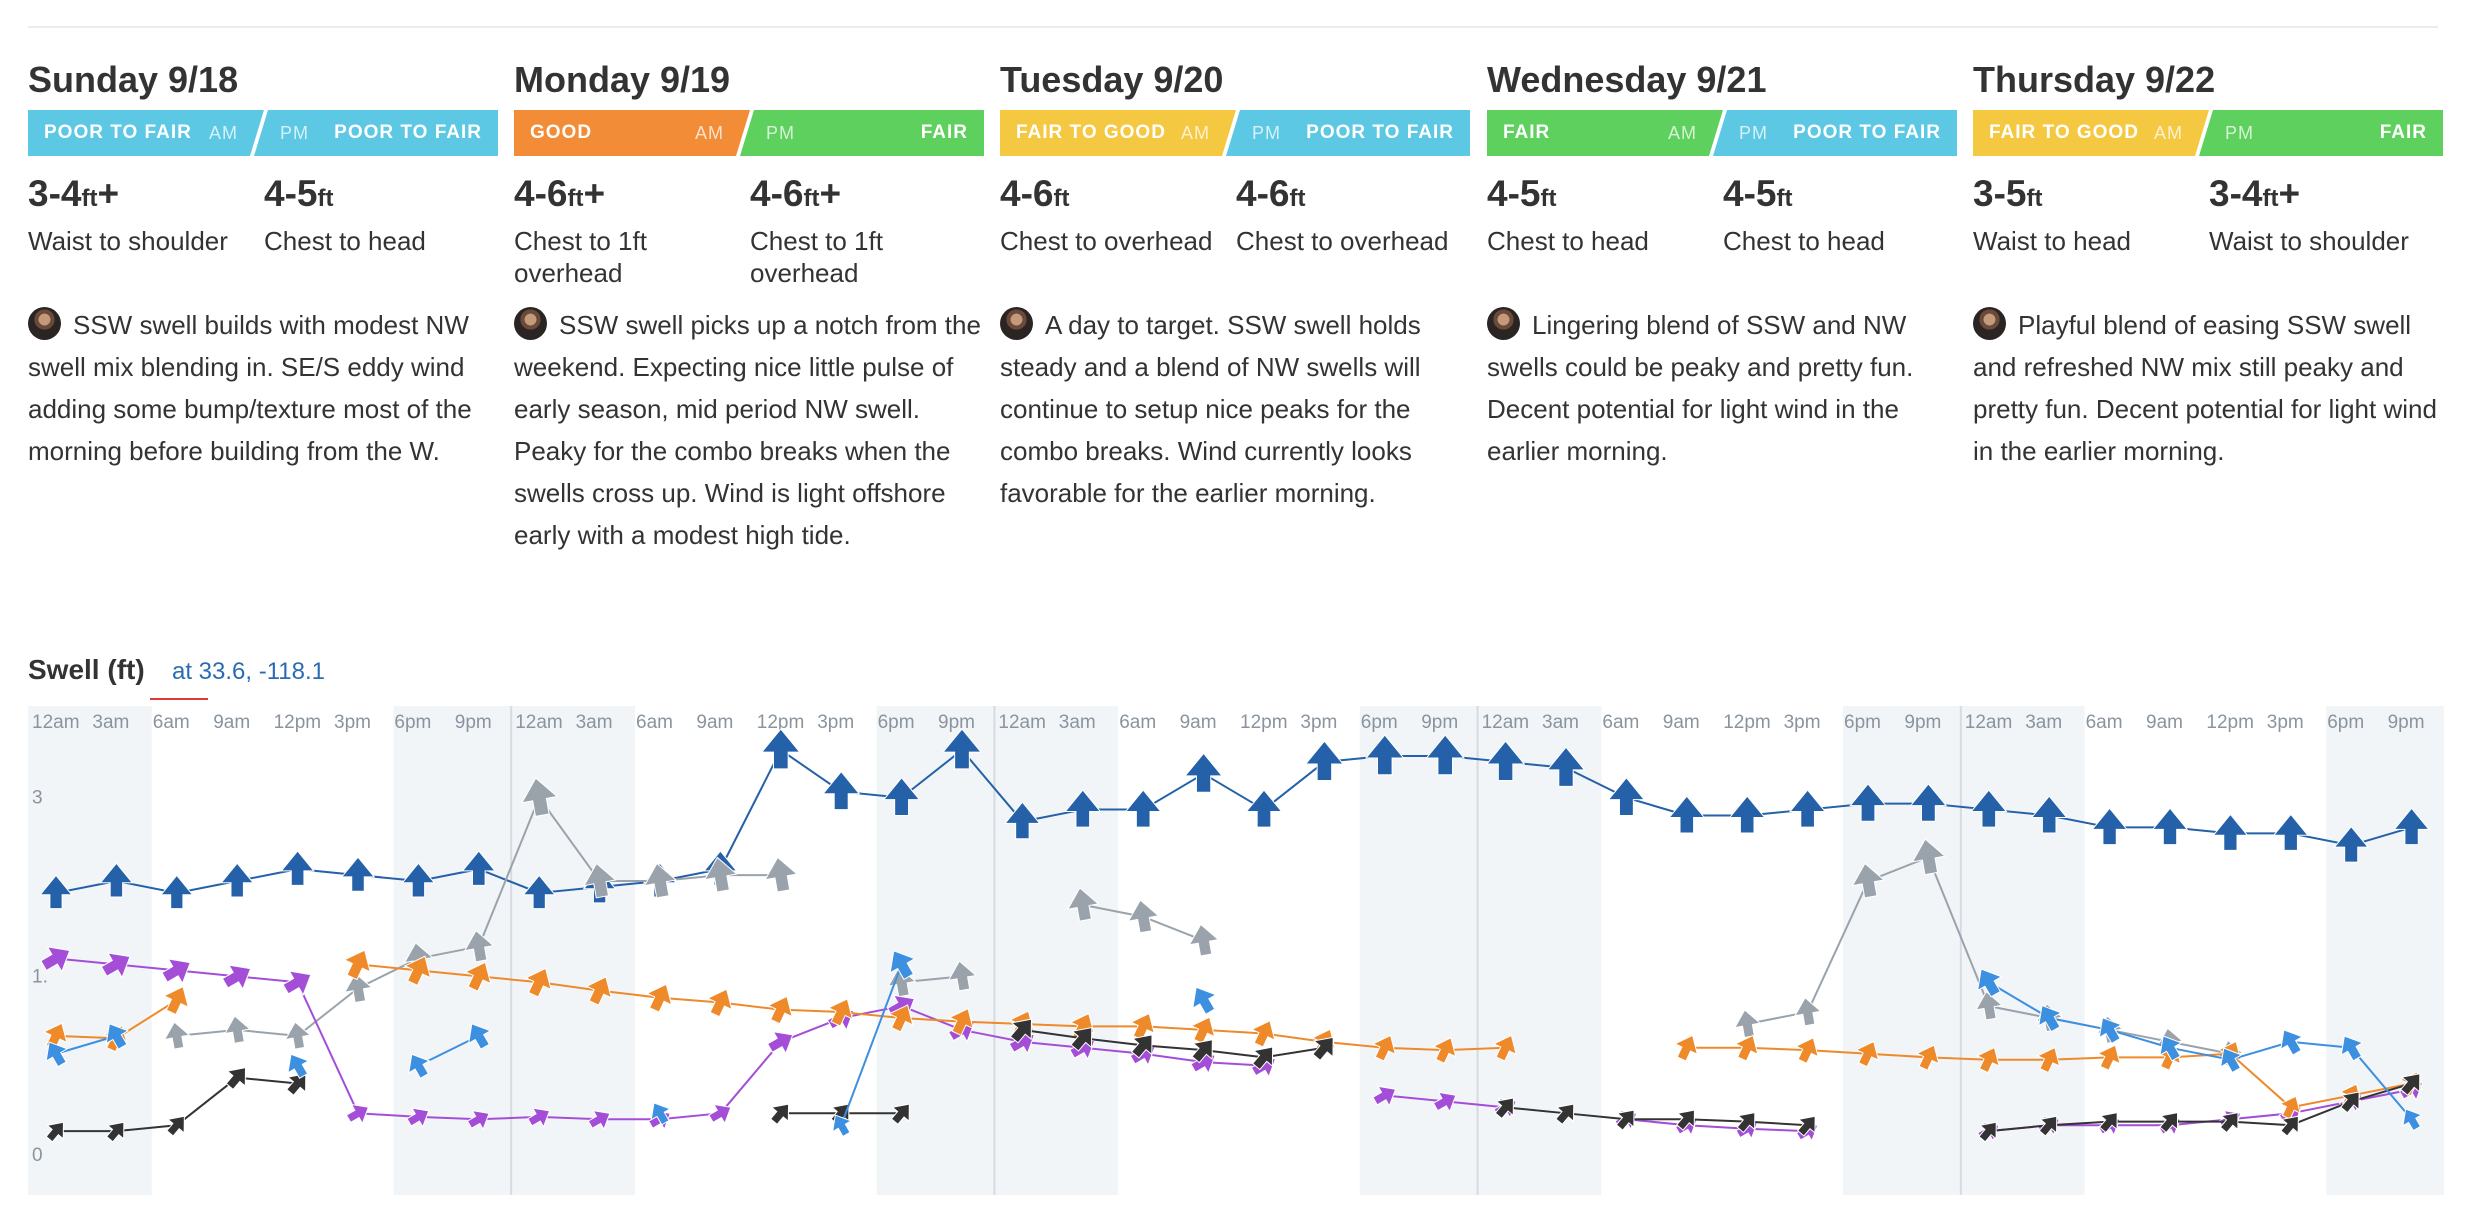  What do you see at coordinates (408, 132) in the screenshot?
I see `pm-rating-label: POOR TO FAIR` at bounding box center [408, 132].